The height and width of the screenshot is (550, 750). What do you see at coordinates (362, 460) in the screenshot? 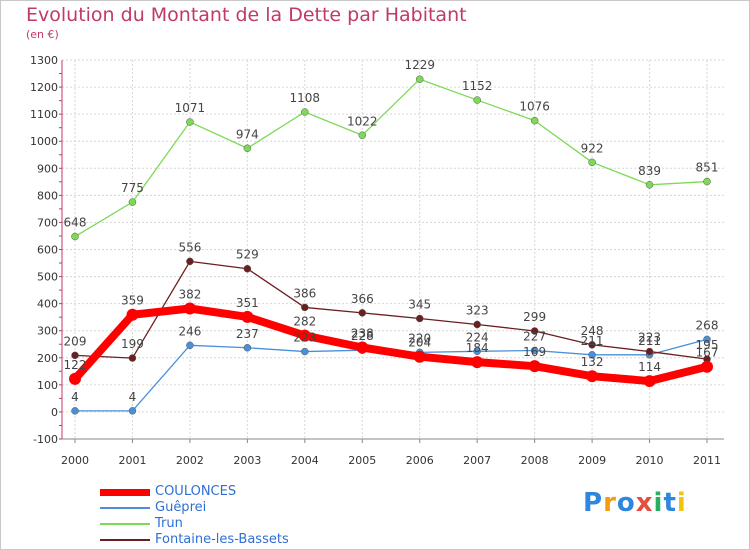
I see `x-tick-label: 2005` at bounding box center [362, 460].